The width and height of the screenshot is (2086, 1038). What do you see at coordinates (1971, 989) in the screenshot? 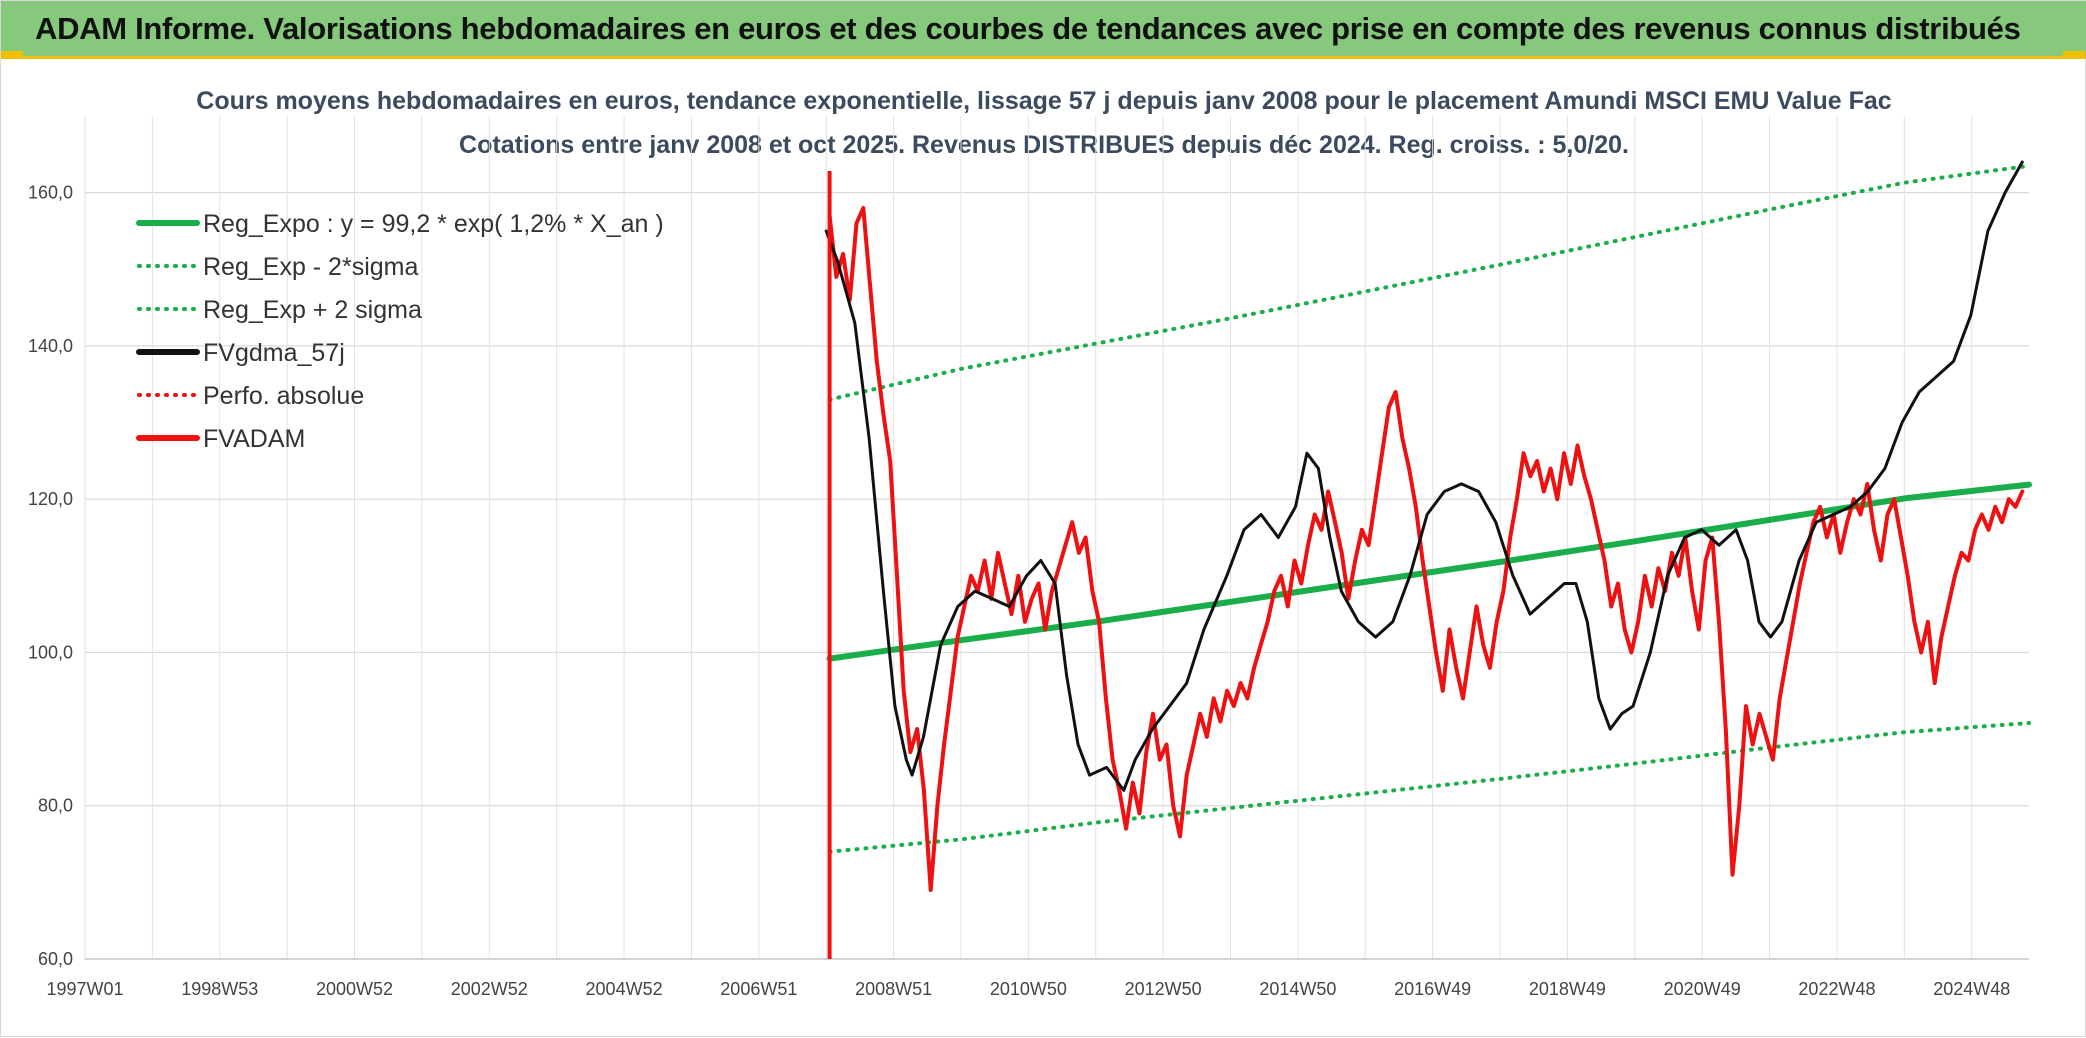
I see `x-tick-label: 2024W48` at bounding box center [1971, 989].